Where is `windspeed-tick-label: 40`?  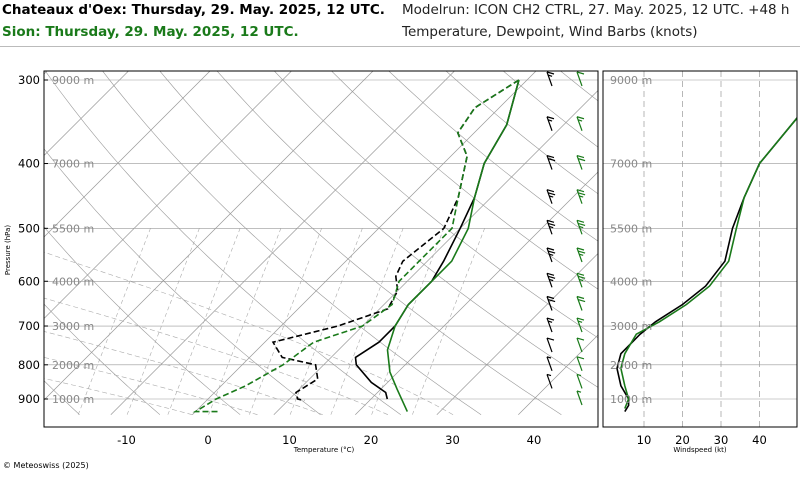 windspeed-tick-label: 40 is located at coordinates (759, 440).